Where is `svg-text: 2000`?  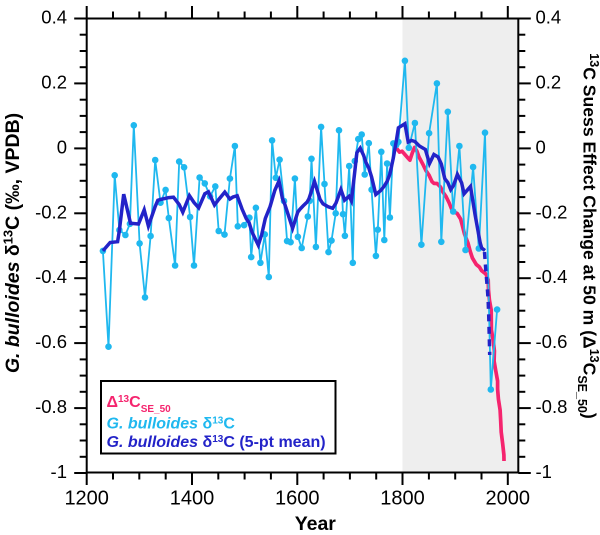 svg-text: 2000 is located at coordinates (508, 499).